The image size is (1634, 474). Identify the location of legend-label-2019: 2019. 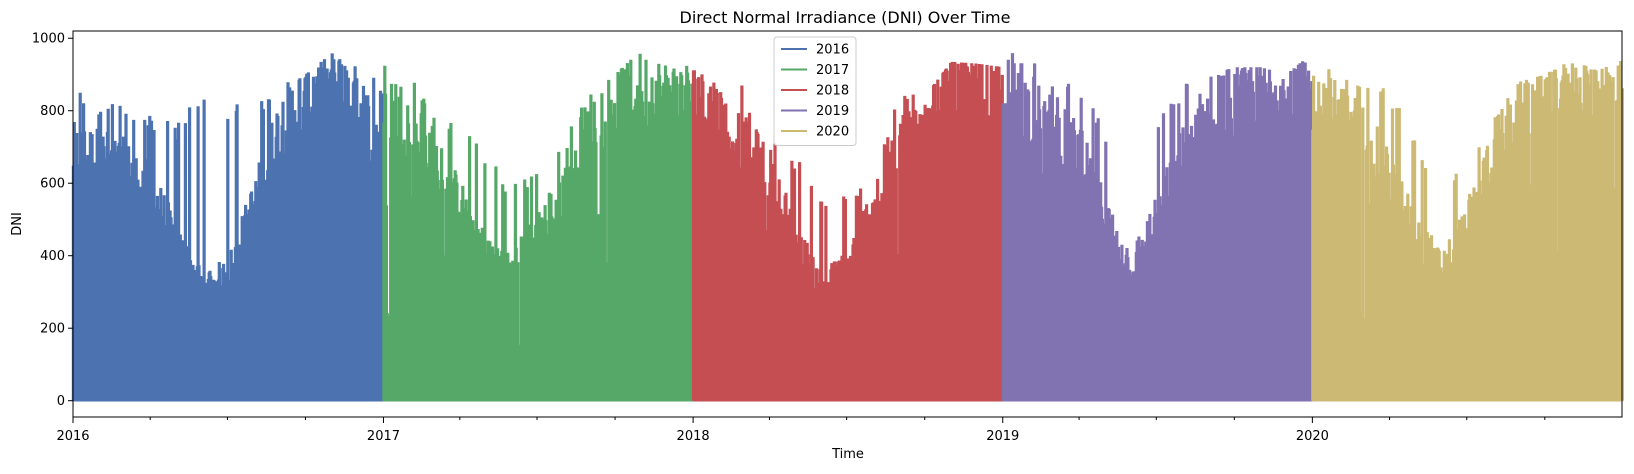
(832, 111).